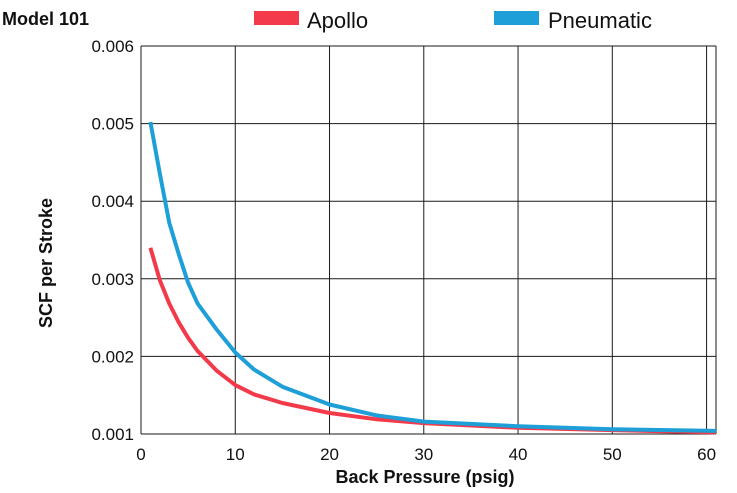  I want to click on legend-swatch-pneumatic, so click(516, 18).